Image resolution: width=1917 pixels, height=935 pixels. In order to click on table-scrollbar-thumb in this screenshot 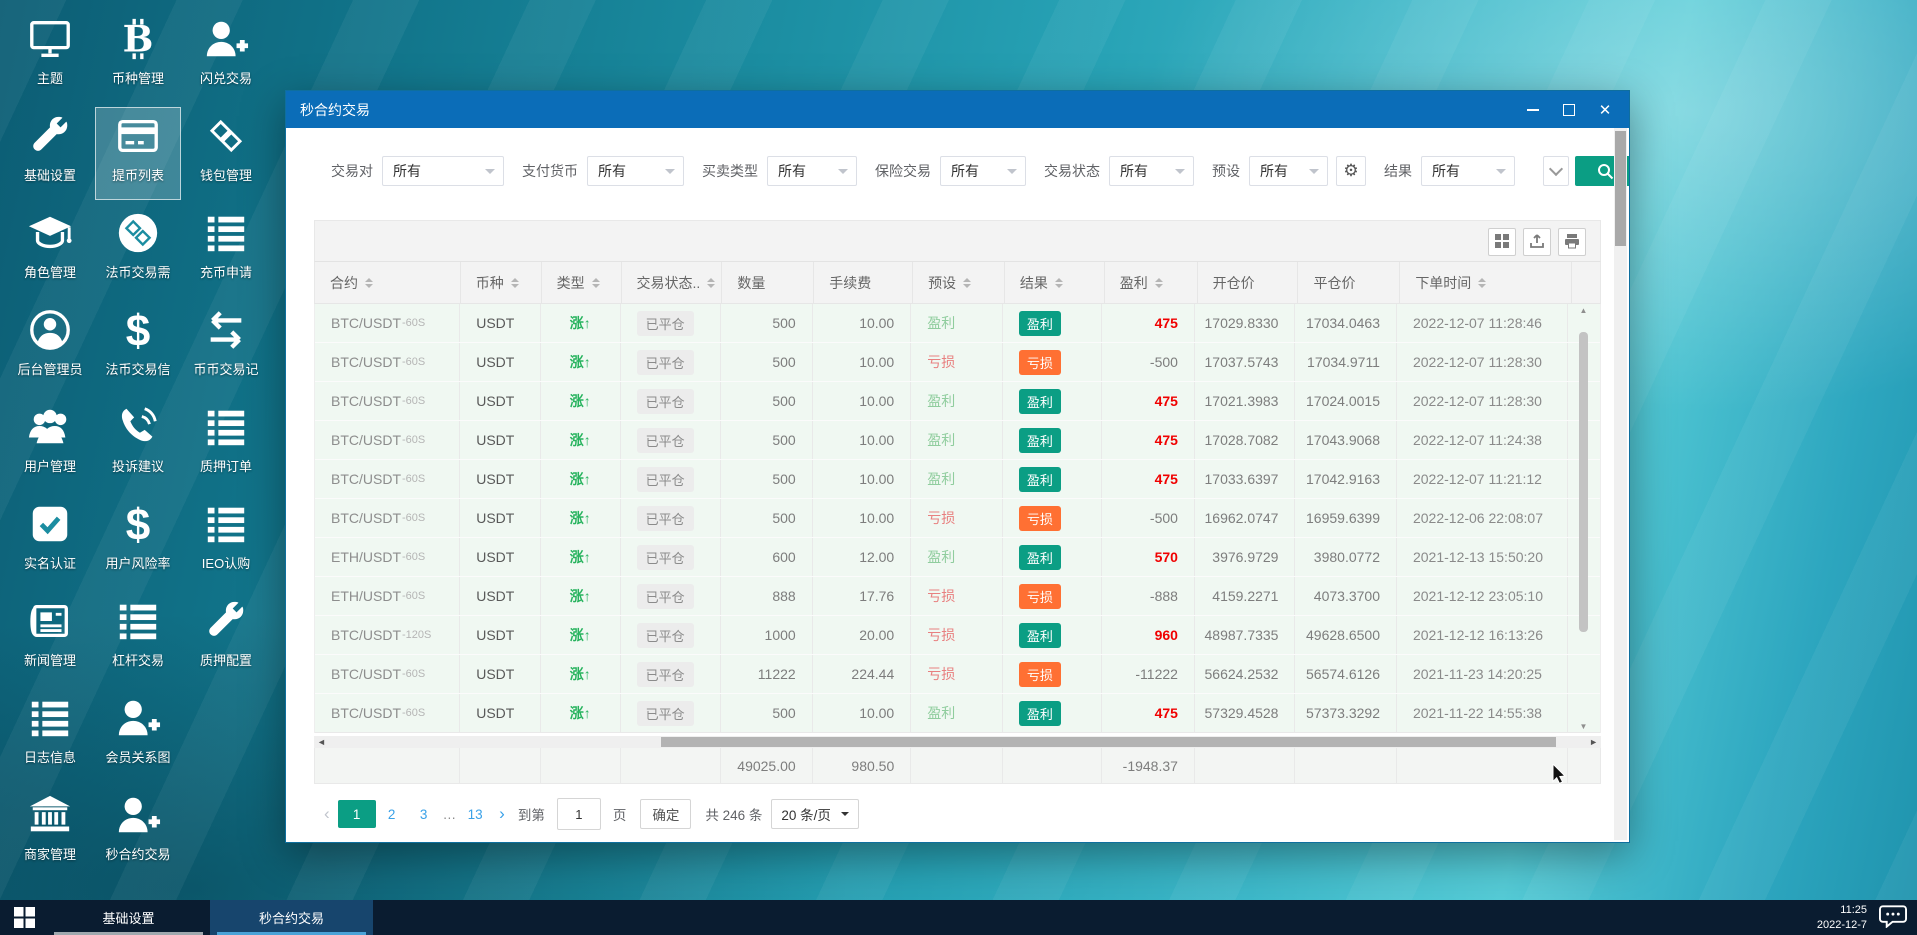, I will do `click(1583, 482)`.